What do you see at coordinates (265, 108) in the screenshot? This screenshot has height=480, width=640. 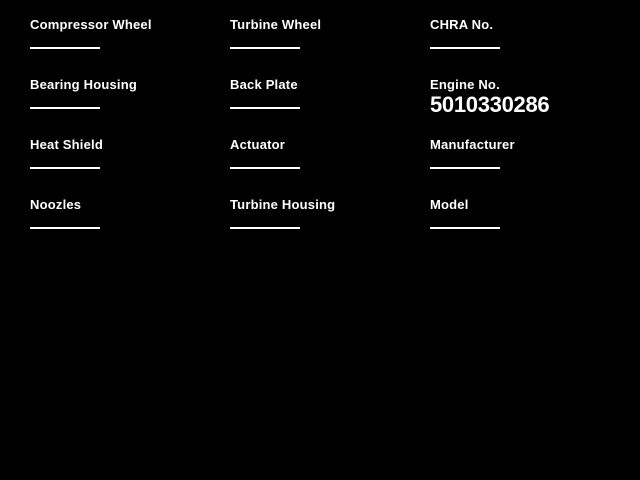 I see `back-plate-input` at bounding box center [265, 108].